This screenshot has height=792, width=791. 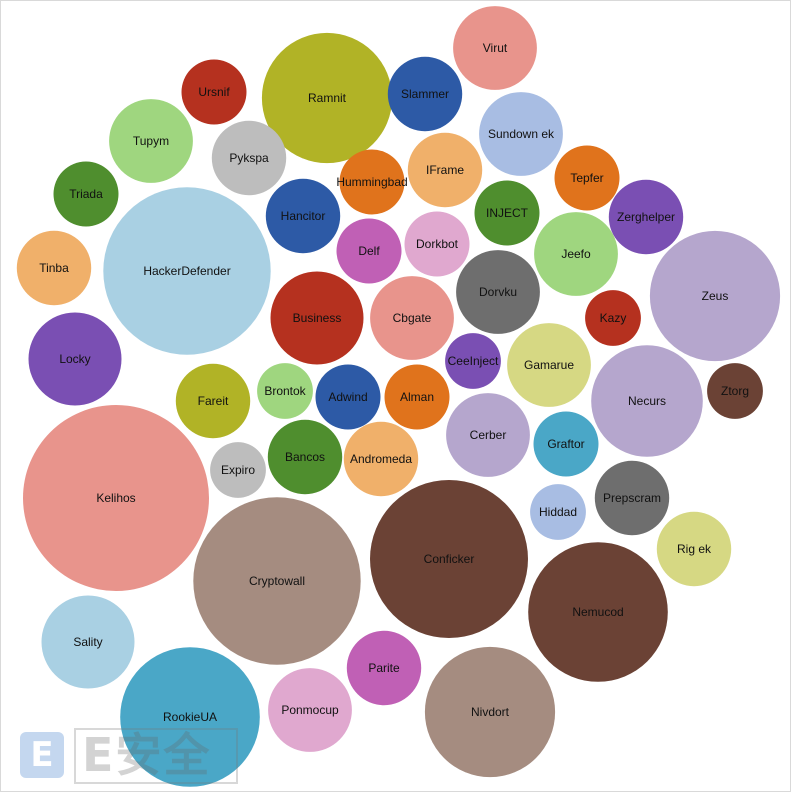 I want to click on bubble-cbgate: Cbgate, so click(x=412, y=318).